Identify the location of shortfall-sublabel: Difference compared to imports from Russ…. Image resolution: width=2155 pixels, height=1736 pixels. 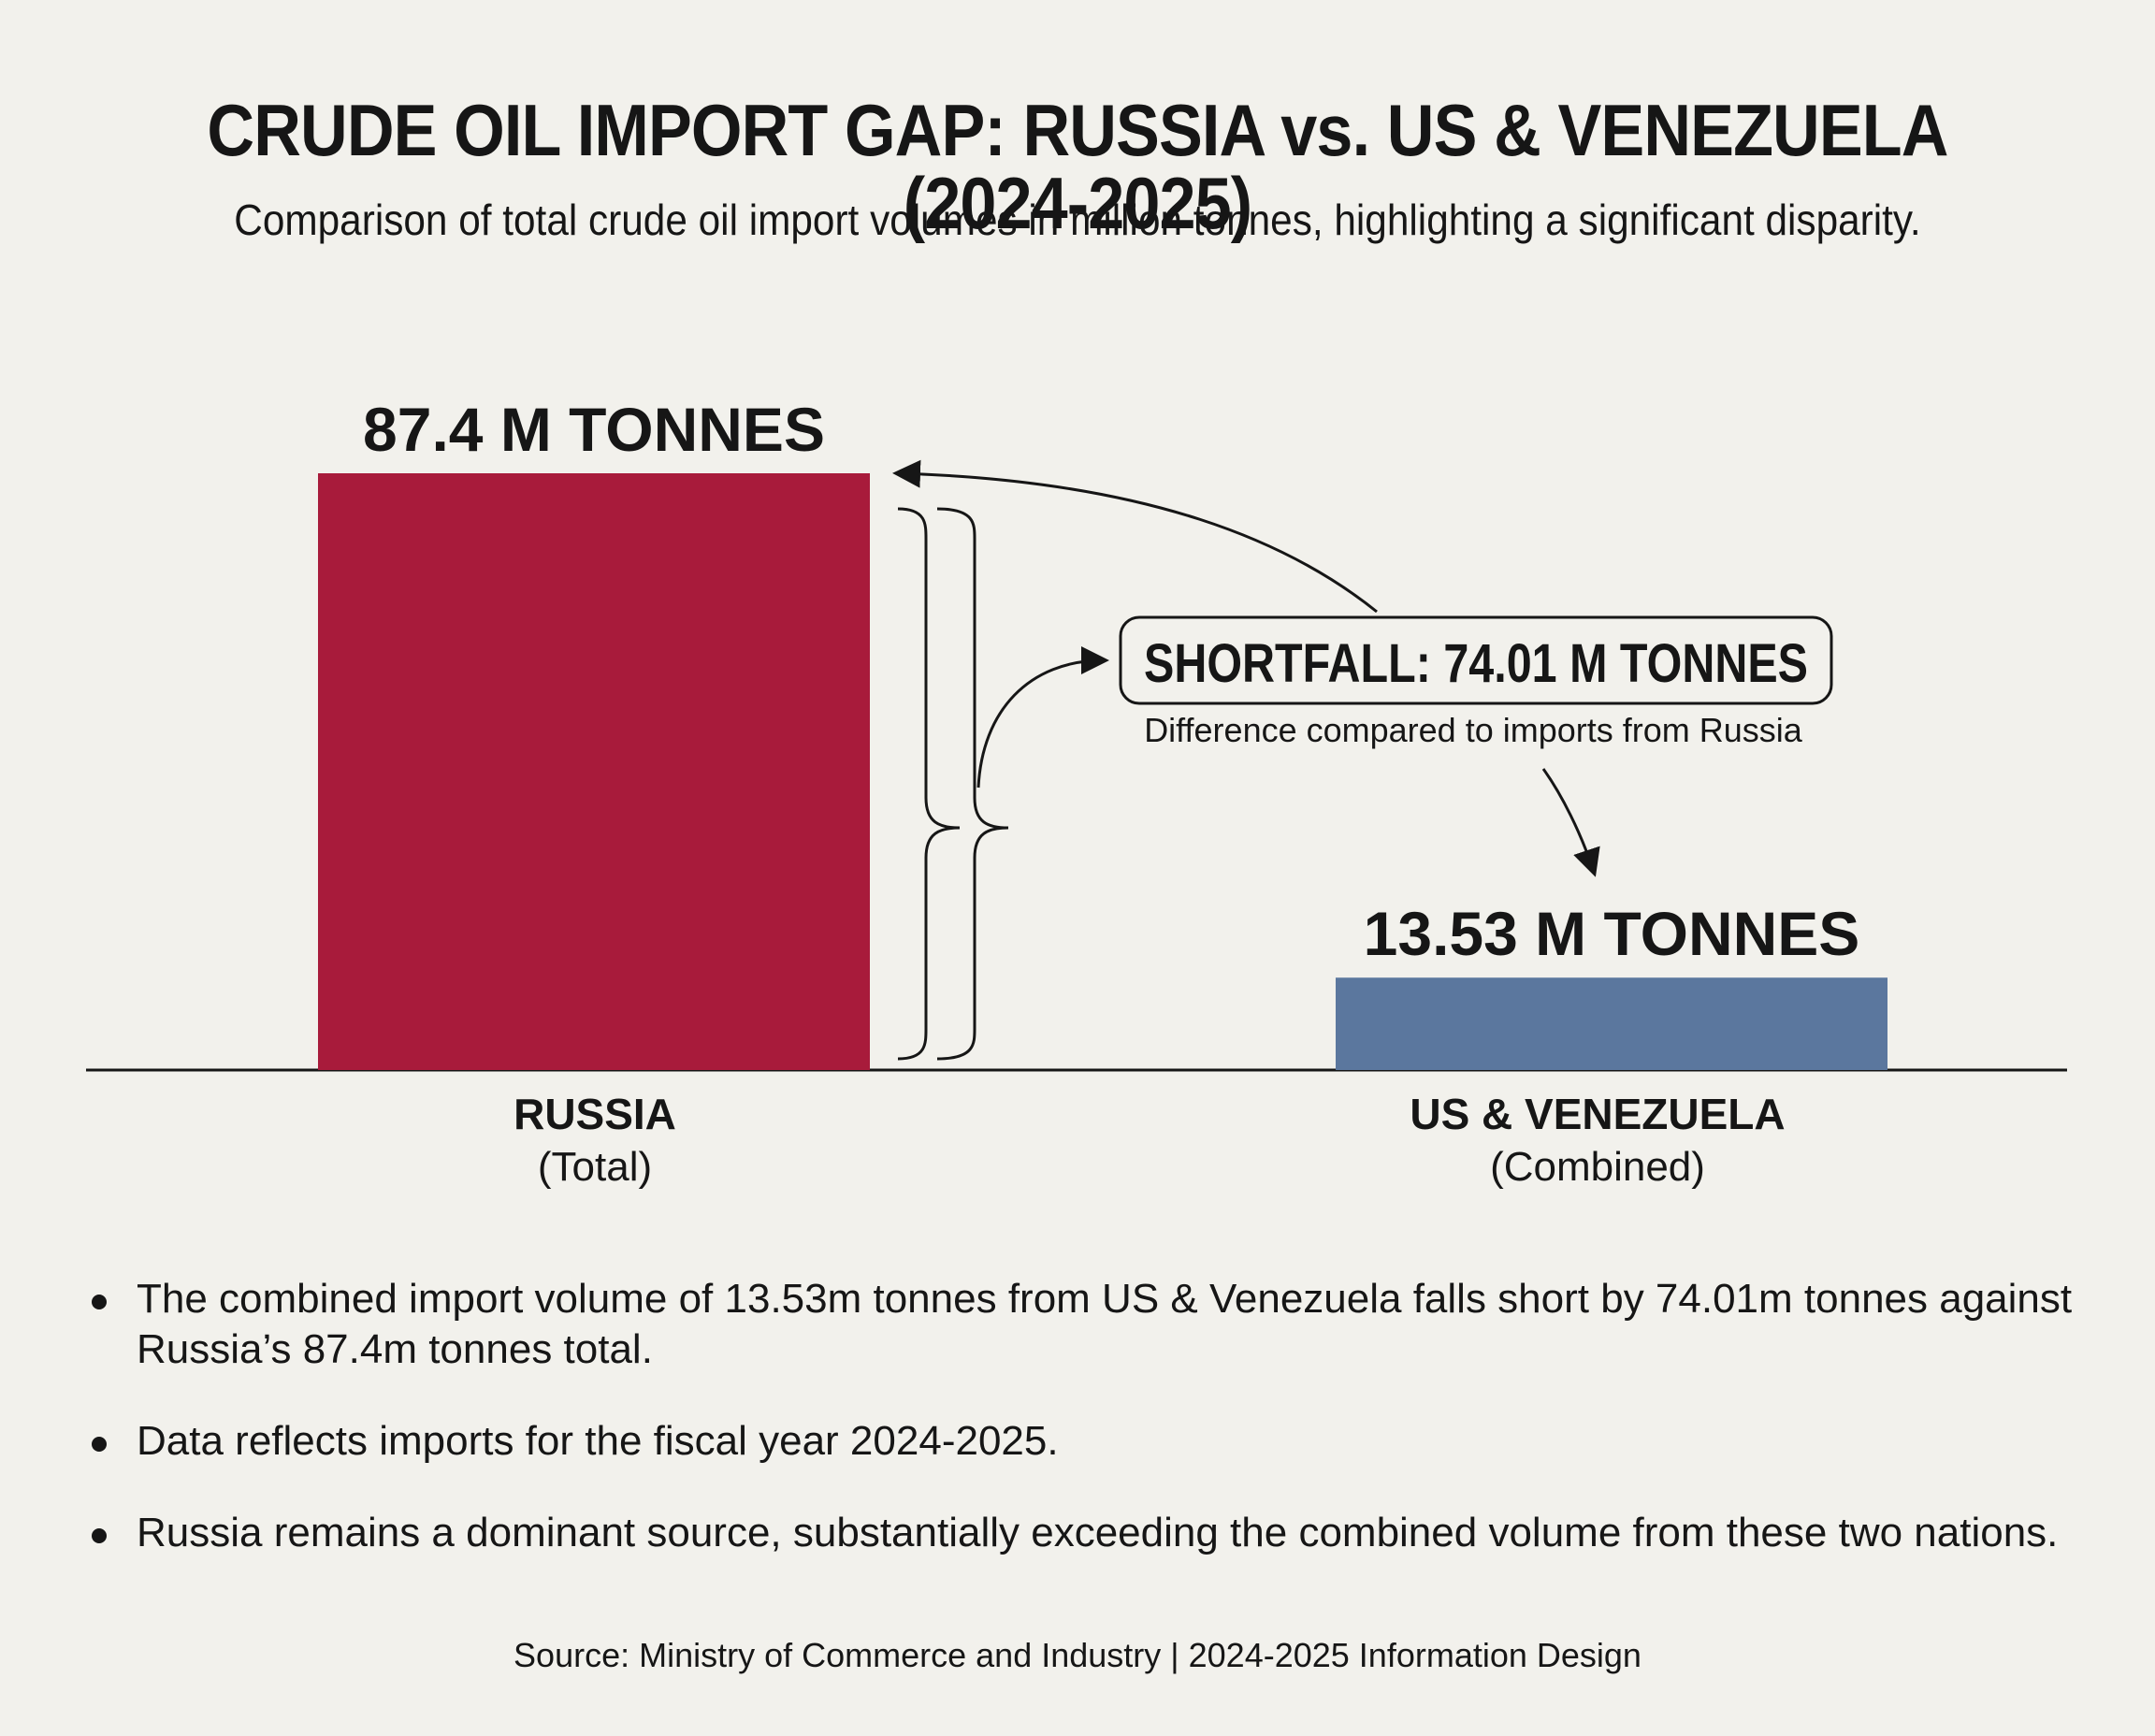
(1474, 730).